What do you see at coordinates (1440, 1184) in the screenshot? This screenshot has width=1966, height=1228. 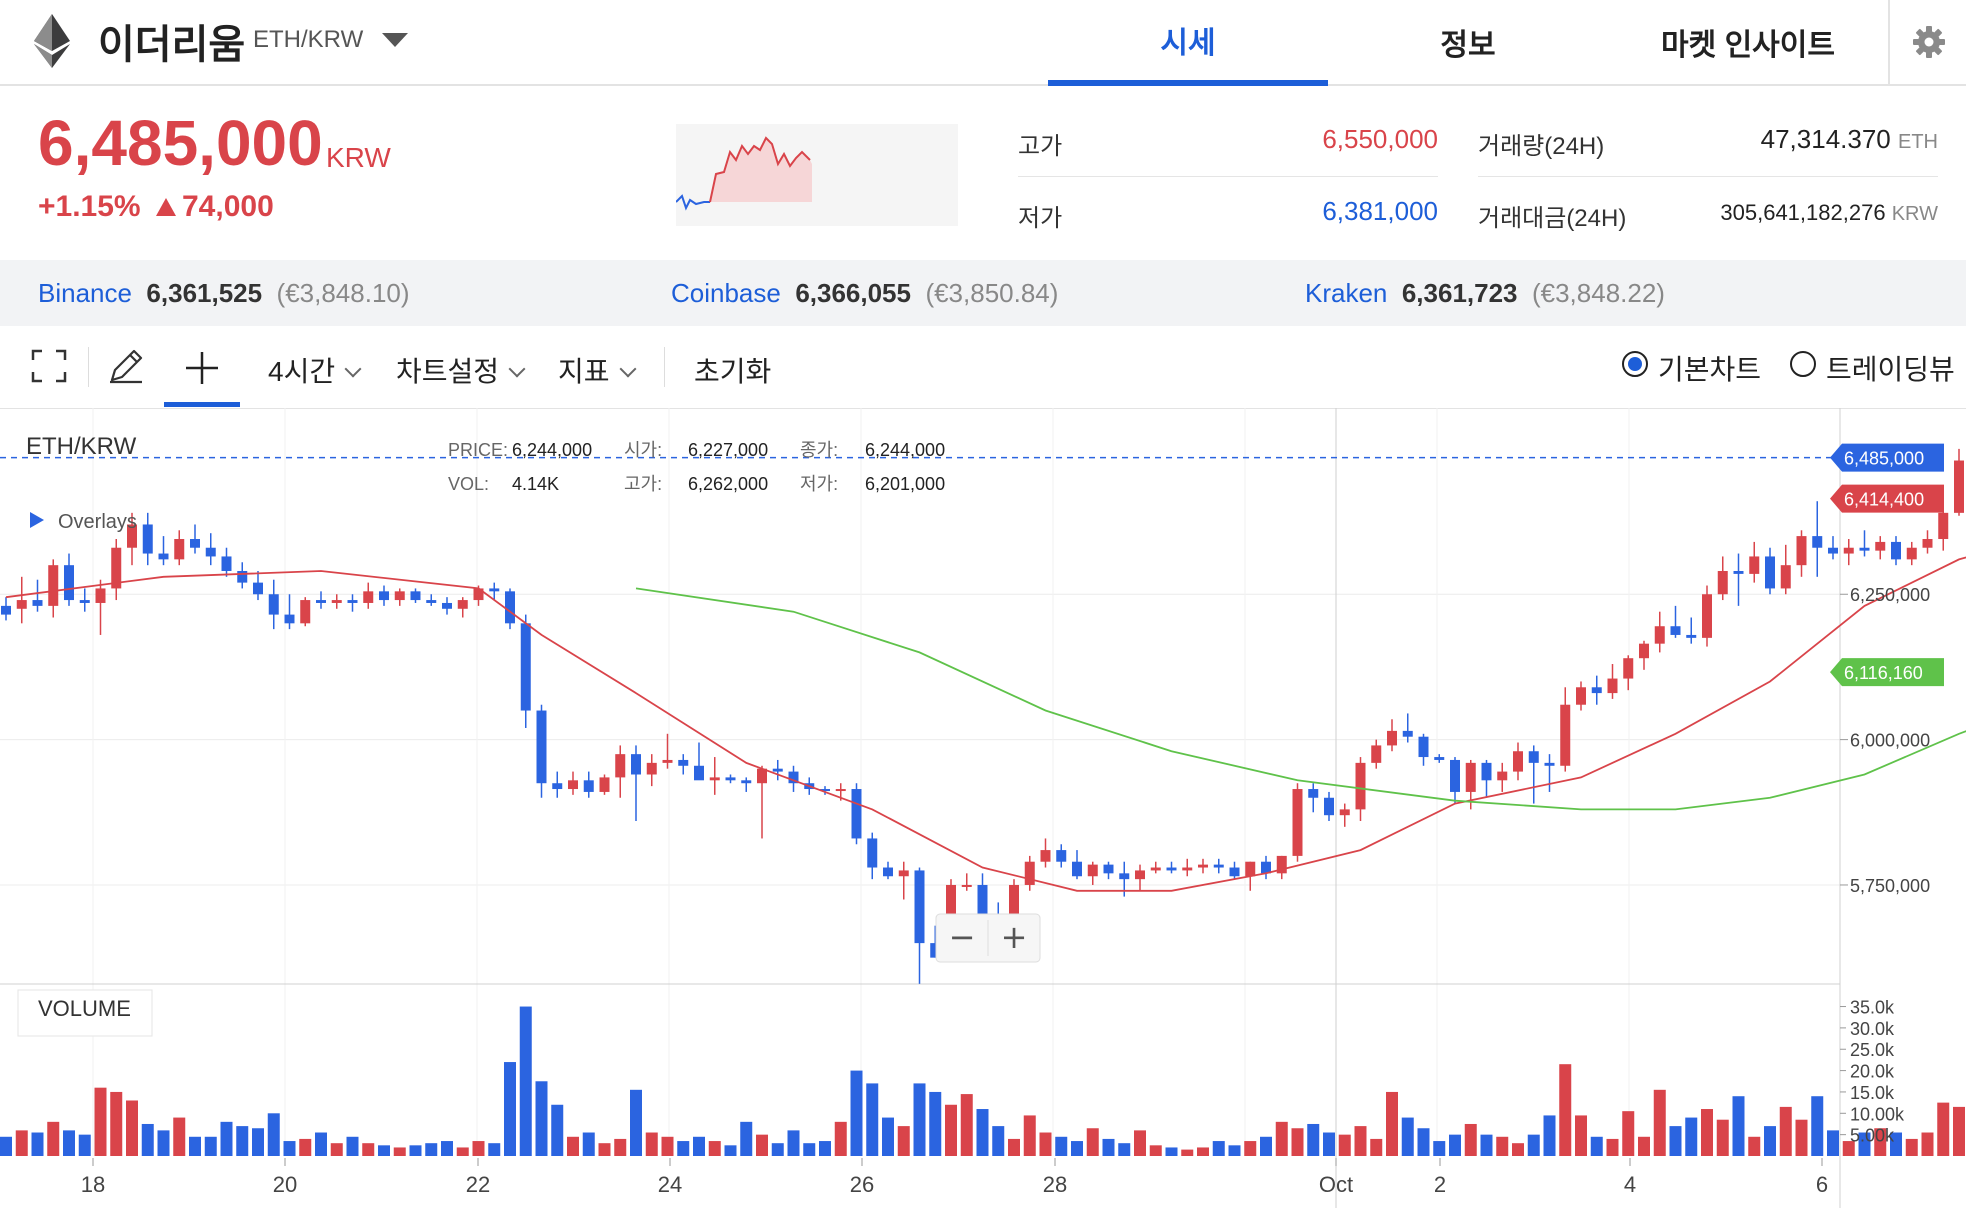 I see `time-tick-label: 2` at bounding box center [1440, 1184].